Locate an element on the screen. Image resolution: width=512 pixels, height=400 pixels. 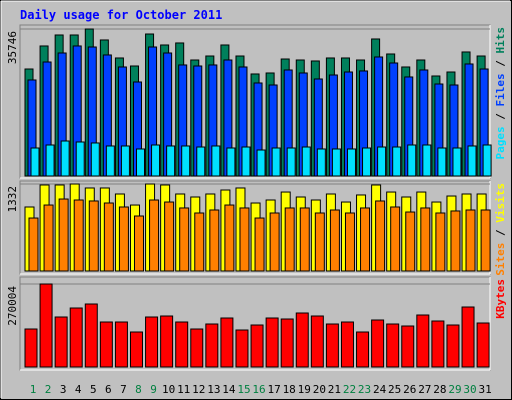
x-tick-label: 20 is located at coordinates (319, 389).